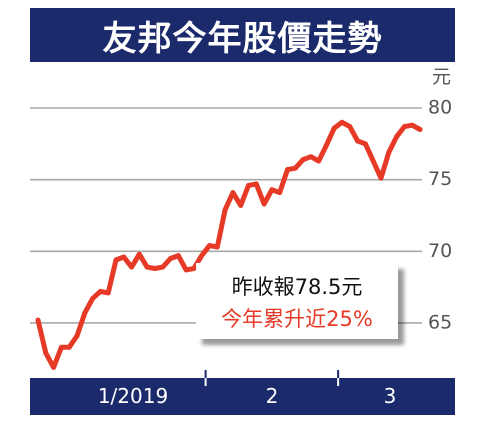 Image resolution: width=482 pixels, height=421 pixels. Describe the element at coordinates (440, 251) in the screenshot. I see `y-tick-label-70: 70` at that location.